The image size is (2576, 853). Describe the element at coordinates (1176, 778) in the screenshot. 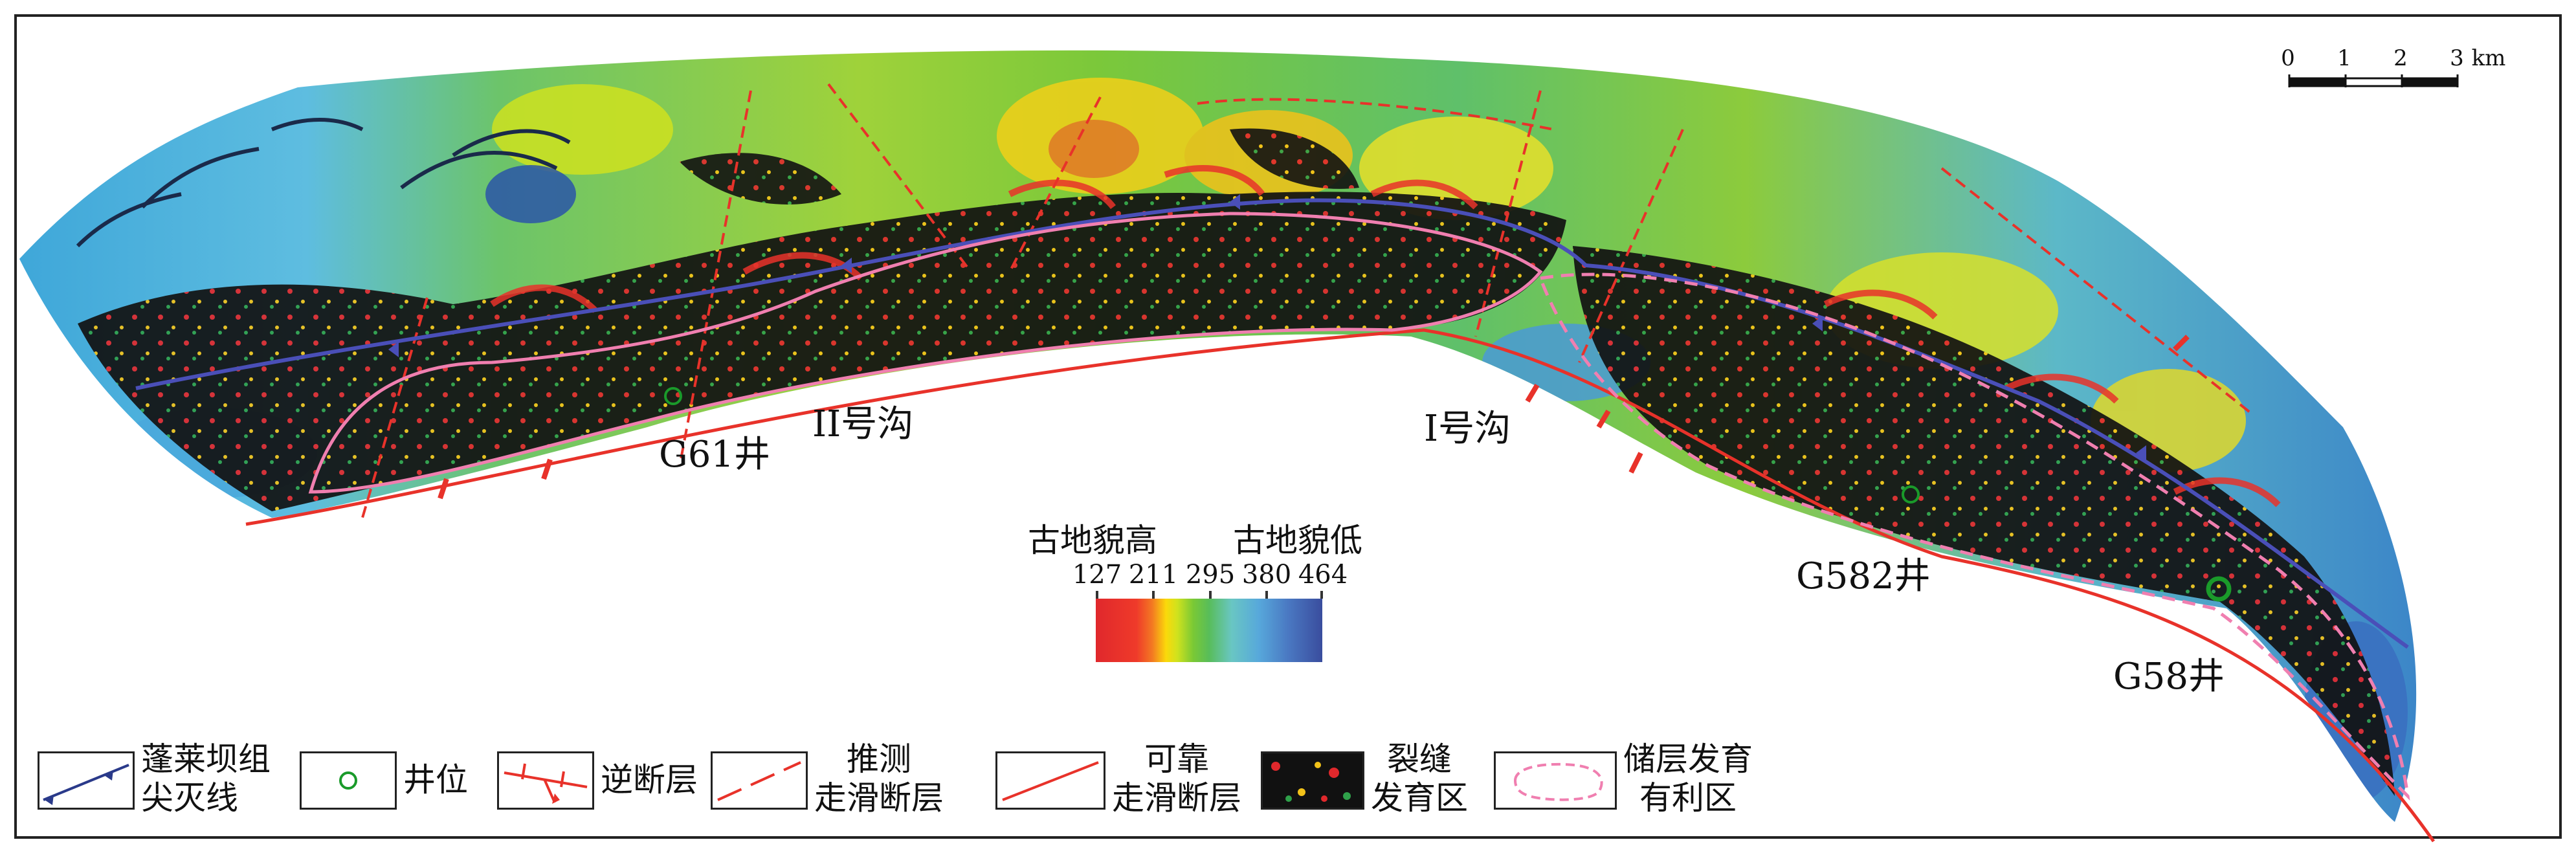

I see `legend-label-reliable-fault: 可靠 走滑断层` at that location.